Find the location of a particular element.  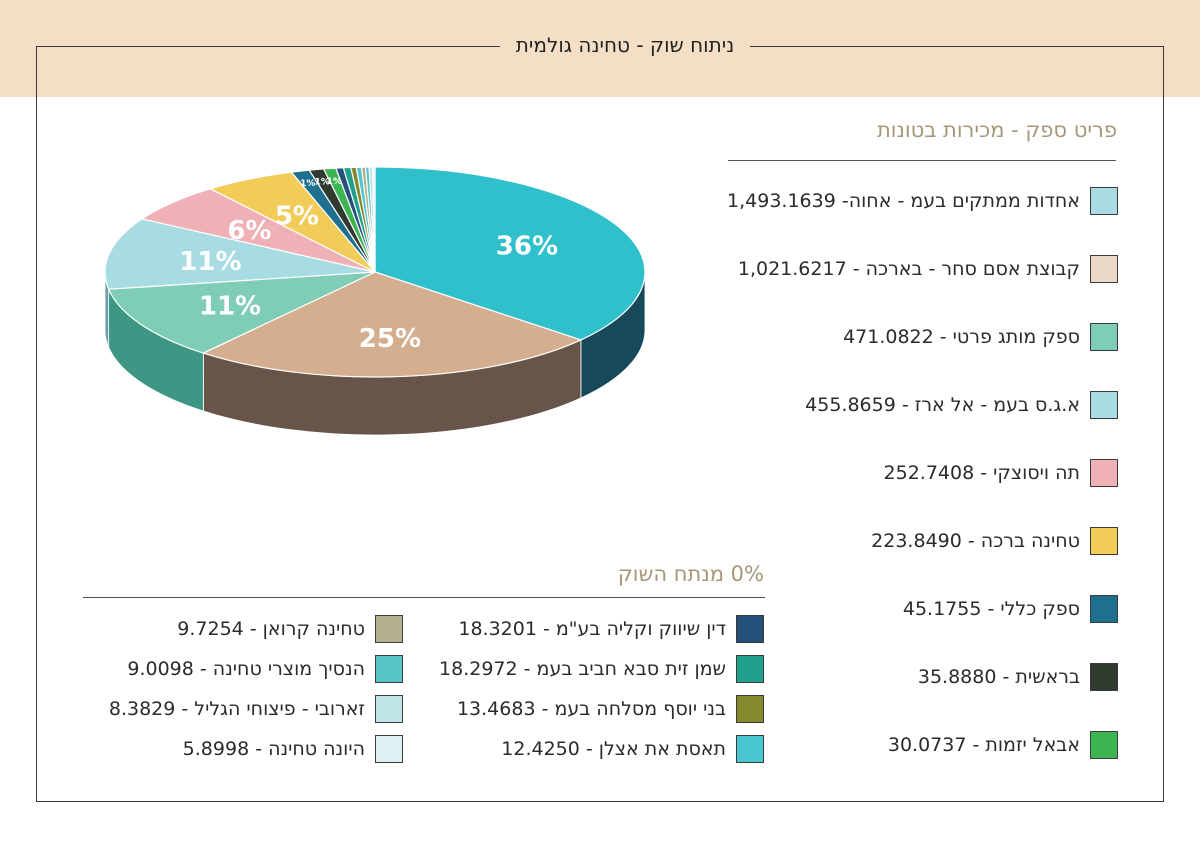

legend-label: טחינה ברכה - 223.8490 is located at coordinates (975, 541).